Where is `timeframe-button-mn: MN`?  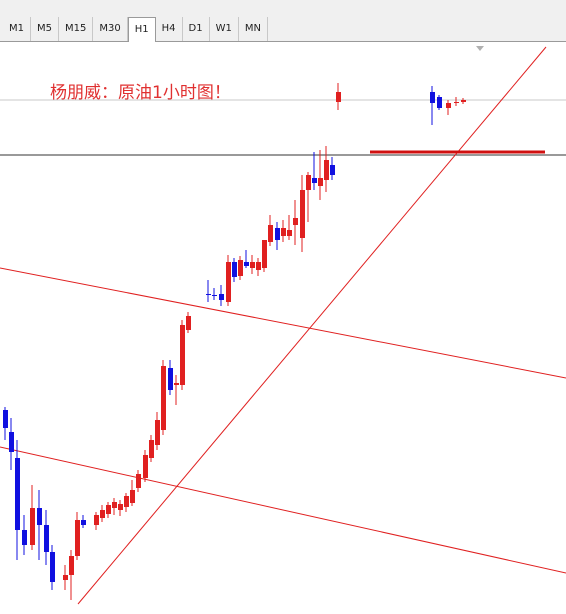
timeframe-button-mn: MN is located at coordinates (253, 29).